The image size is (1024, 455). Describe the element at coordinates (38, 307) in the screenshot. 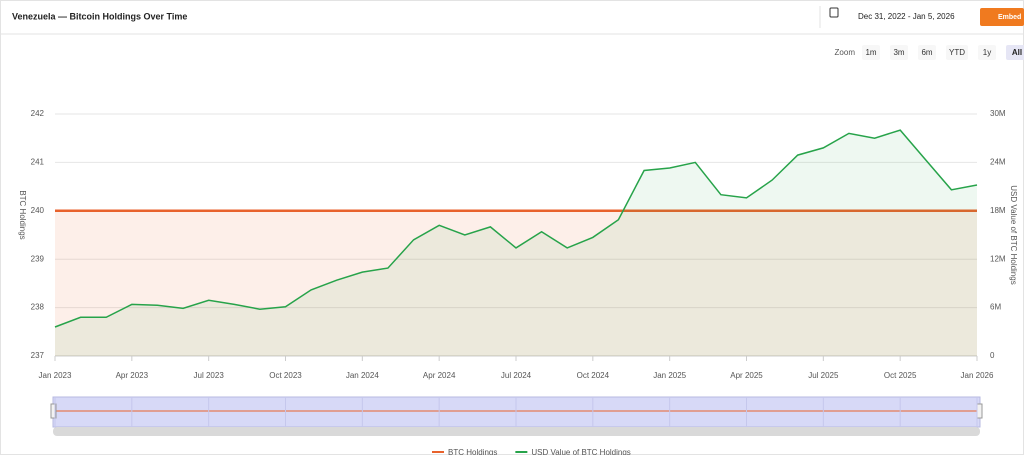

I see `y-tick-label: 238` at that location.